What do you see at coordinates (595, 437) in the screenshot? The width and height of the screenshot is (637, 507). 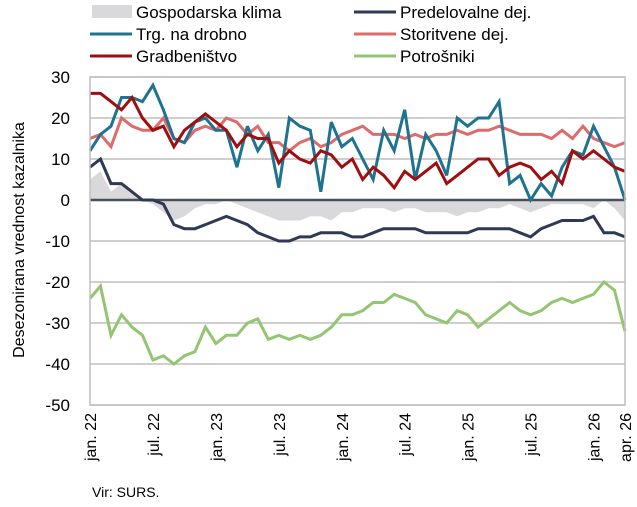 I see `x-tick-label: jan. 26` at bounding box center [595, 437].